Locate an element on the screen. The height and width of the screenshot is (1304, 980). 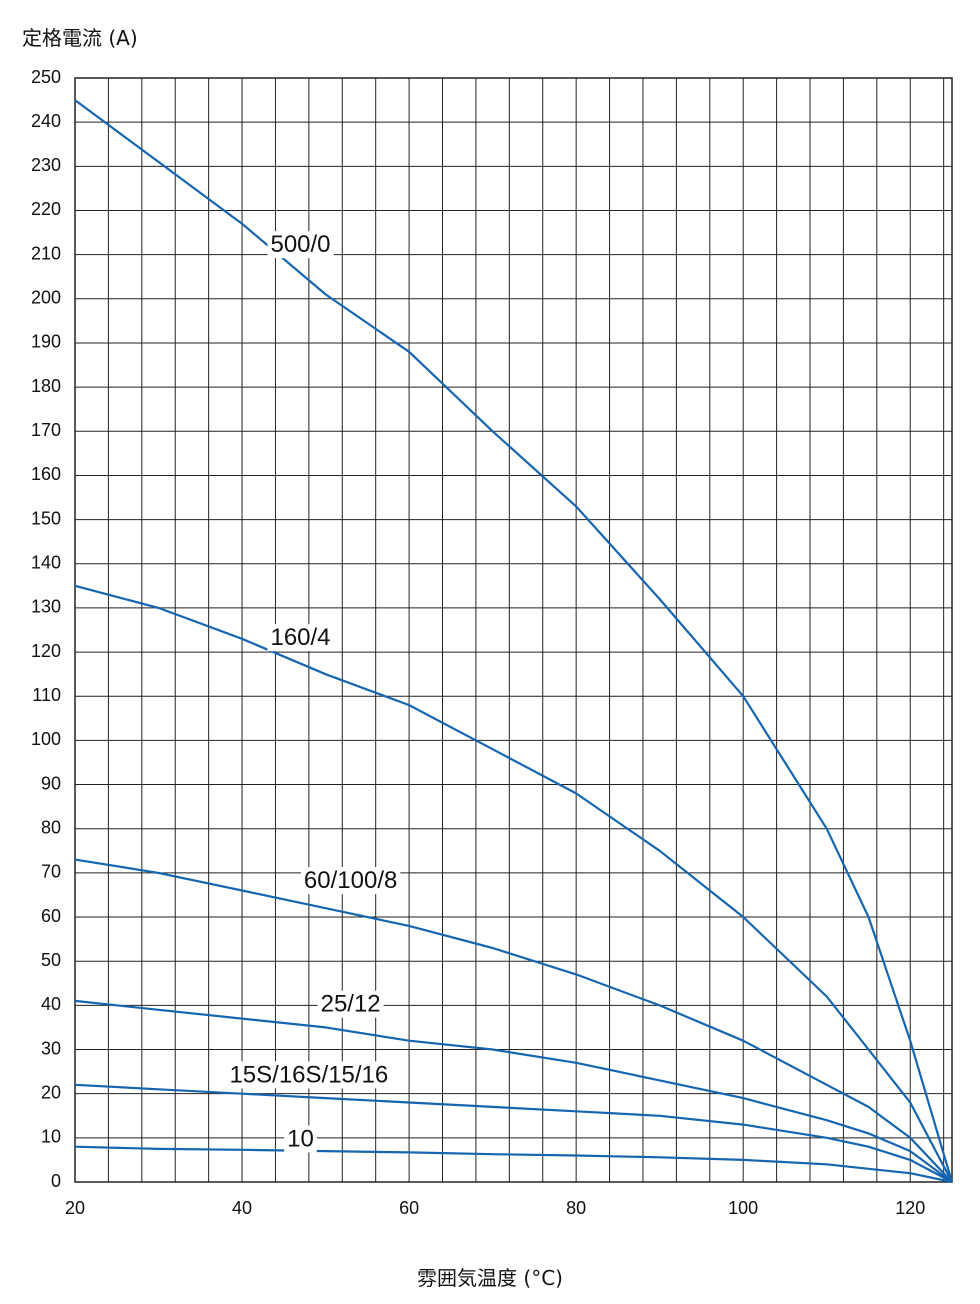
x-tick-label: 100 is located at coordinates (743, 1208).